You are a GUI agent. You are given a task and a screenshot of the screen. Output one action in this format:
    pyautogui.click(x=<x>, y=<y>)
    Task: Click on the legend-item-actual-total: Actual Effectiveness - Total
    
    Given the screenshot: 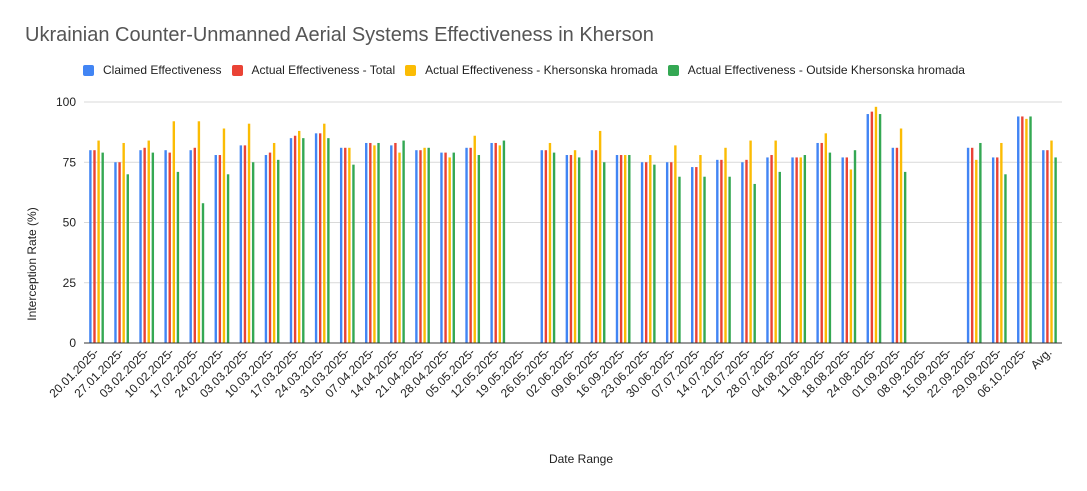 What is the action you would take?
    pyautogui.click(x=313, y=70)
    